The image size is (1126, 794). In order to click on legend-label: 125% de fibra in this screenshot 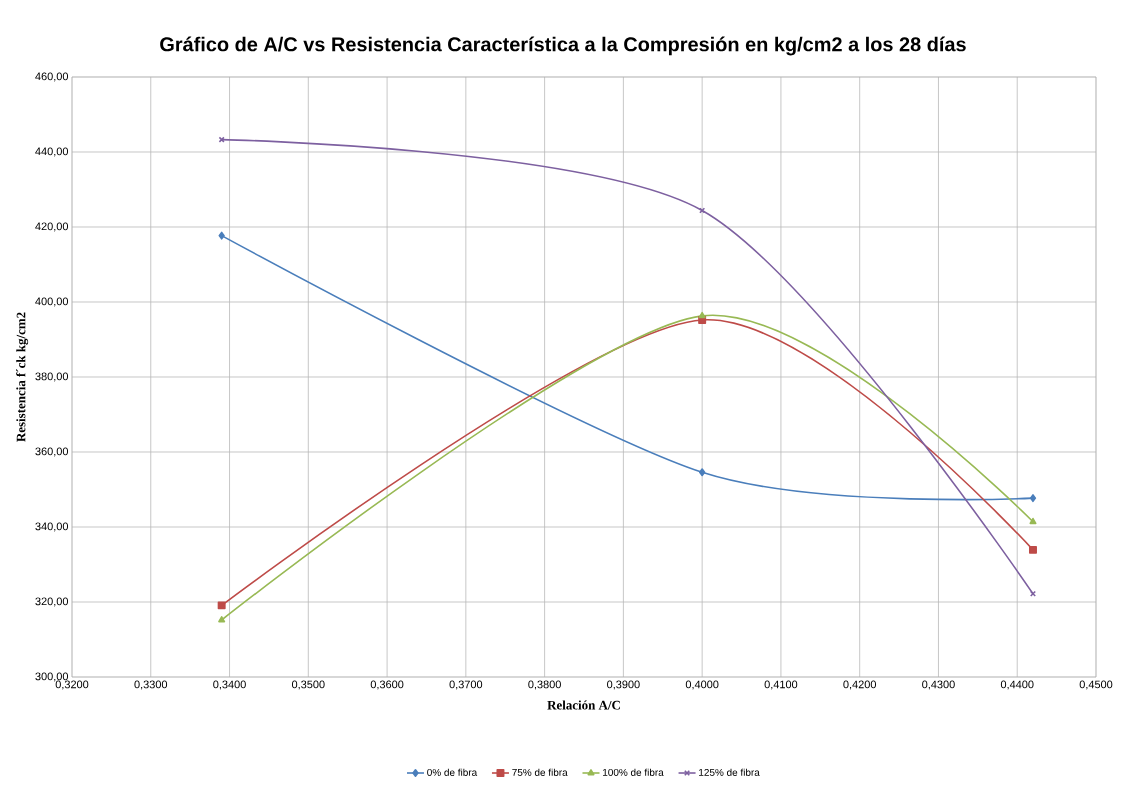, I will do `click(729, 772)`.